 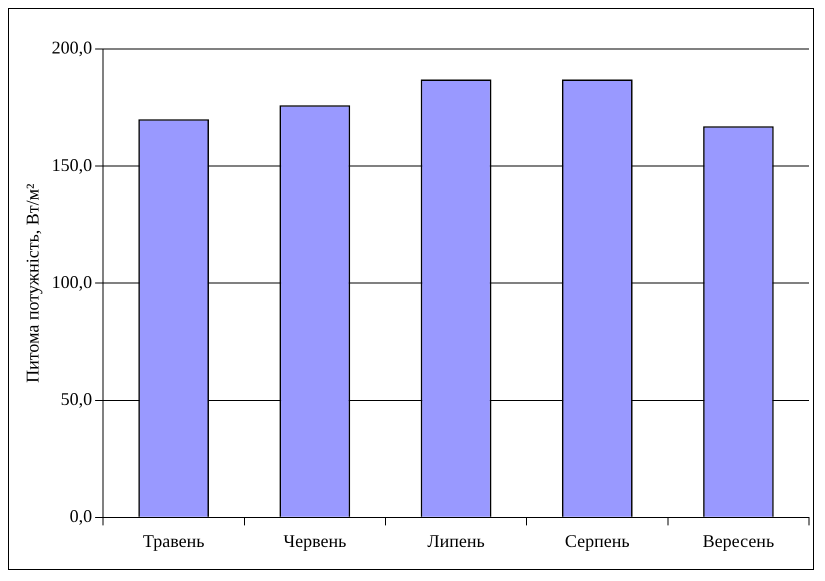 What do you see at coordinates (173, 540) in the screenshot?
I see `x-tick-label: Травень` at bounding box center [173, 540].